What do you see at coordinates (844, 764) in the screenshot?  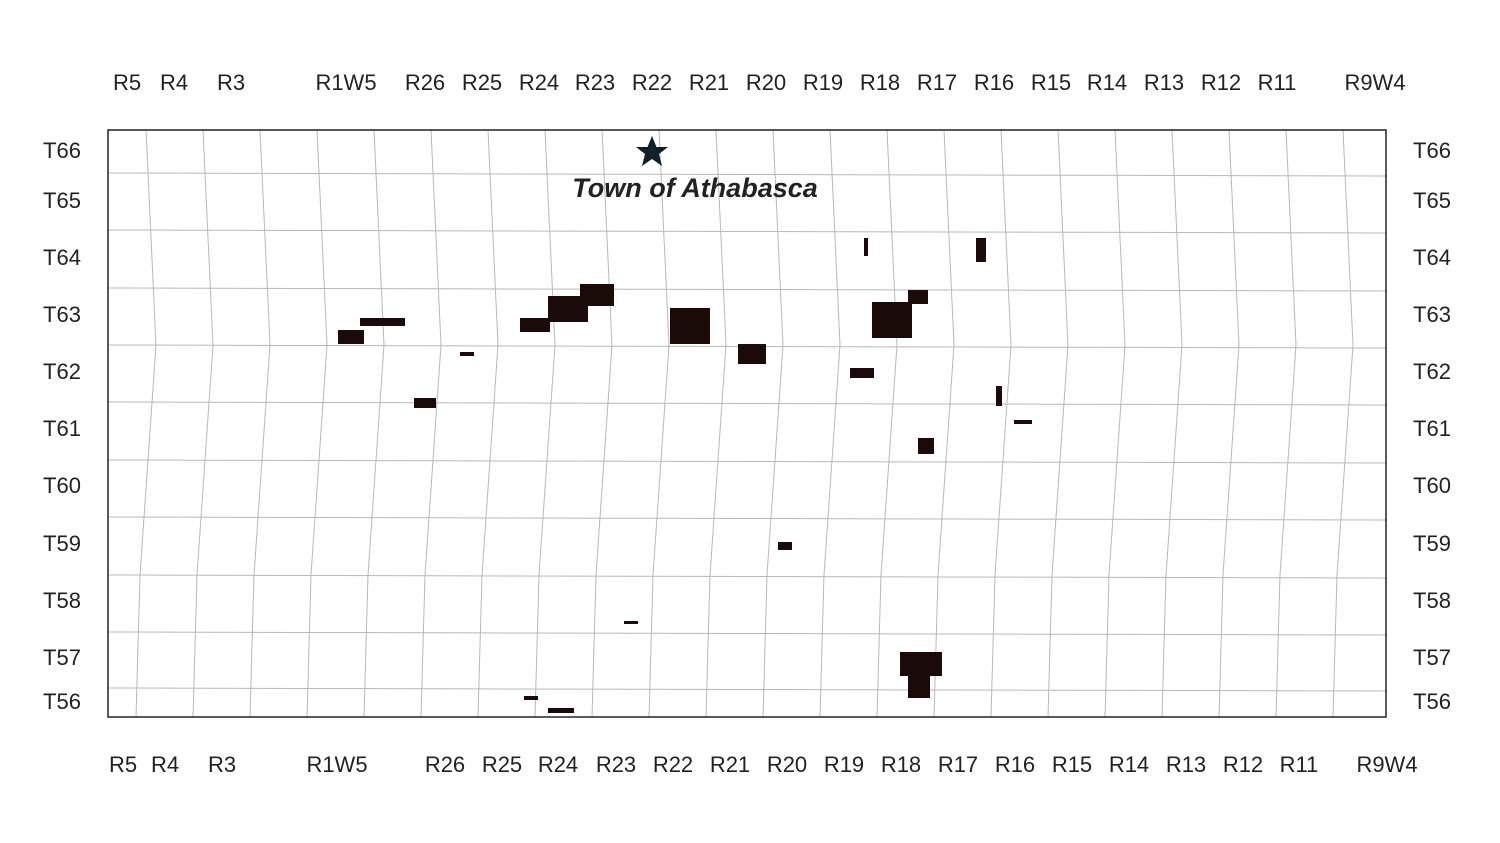 I see `range-label: R19` at bounding box center [844, 764].